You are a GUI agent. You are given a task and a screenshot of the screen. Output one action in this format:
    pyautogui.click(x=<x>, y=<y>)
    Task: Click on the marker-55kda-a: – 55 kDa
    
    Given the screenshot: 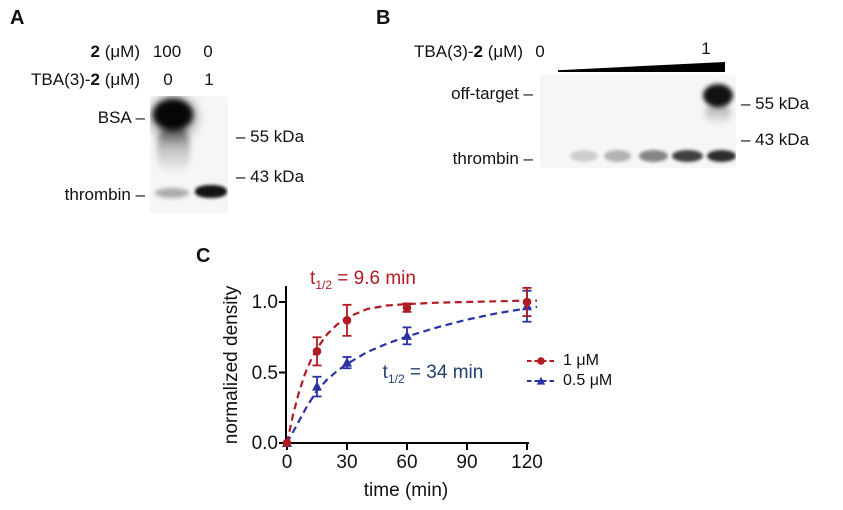 What is the action you would take?
    pyautogui.click(x=270, y=136)
    